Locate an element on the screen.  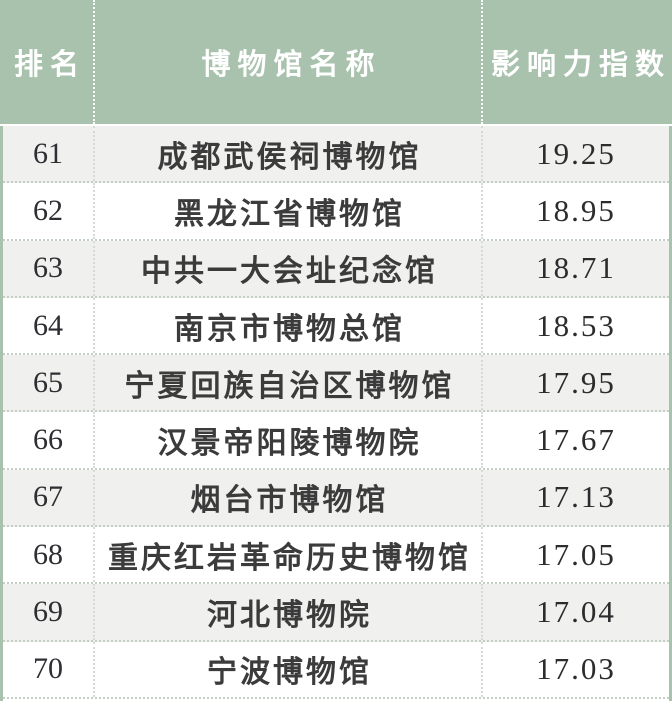
table-row: 66 汉景帝阳陵博物院 17.67 is located at coordinates (336, 441).